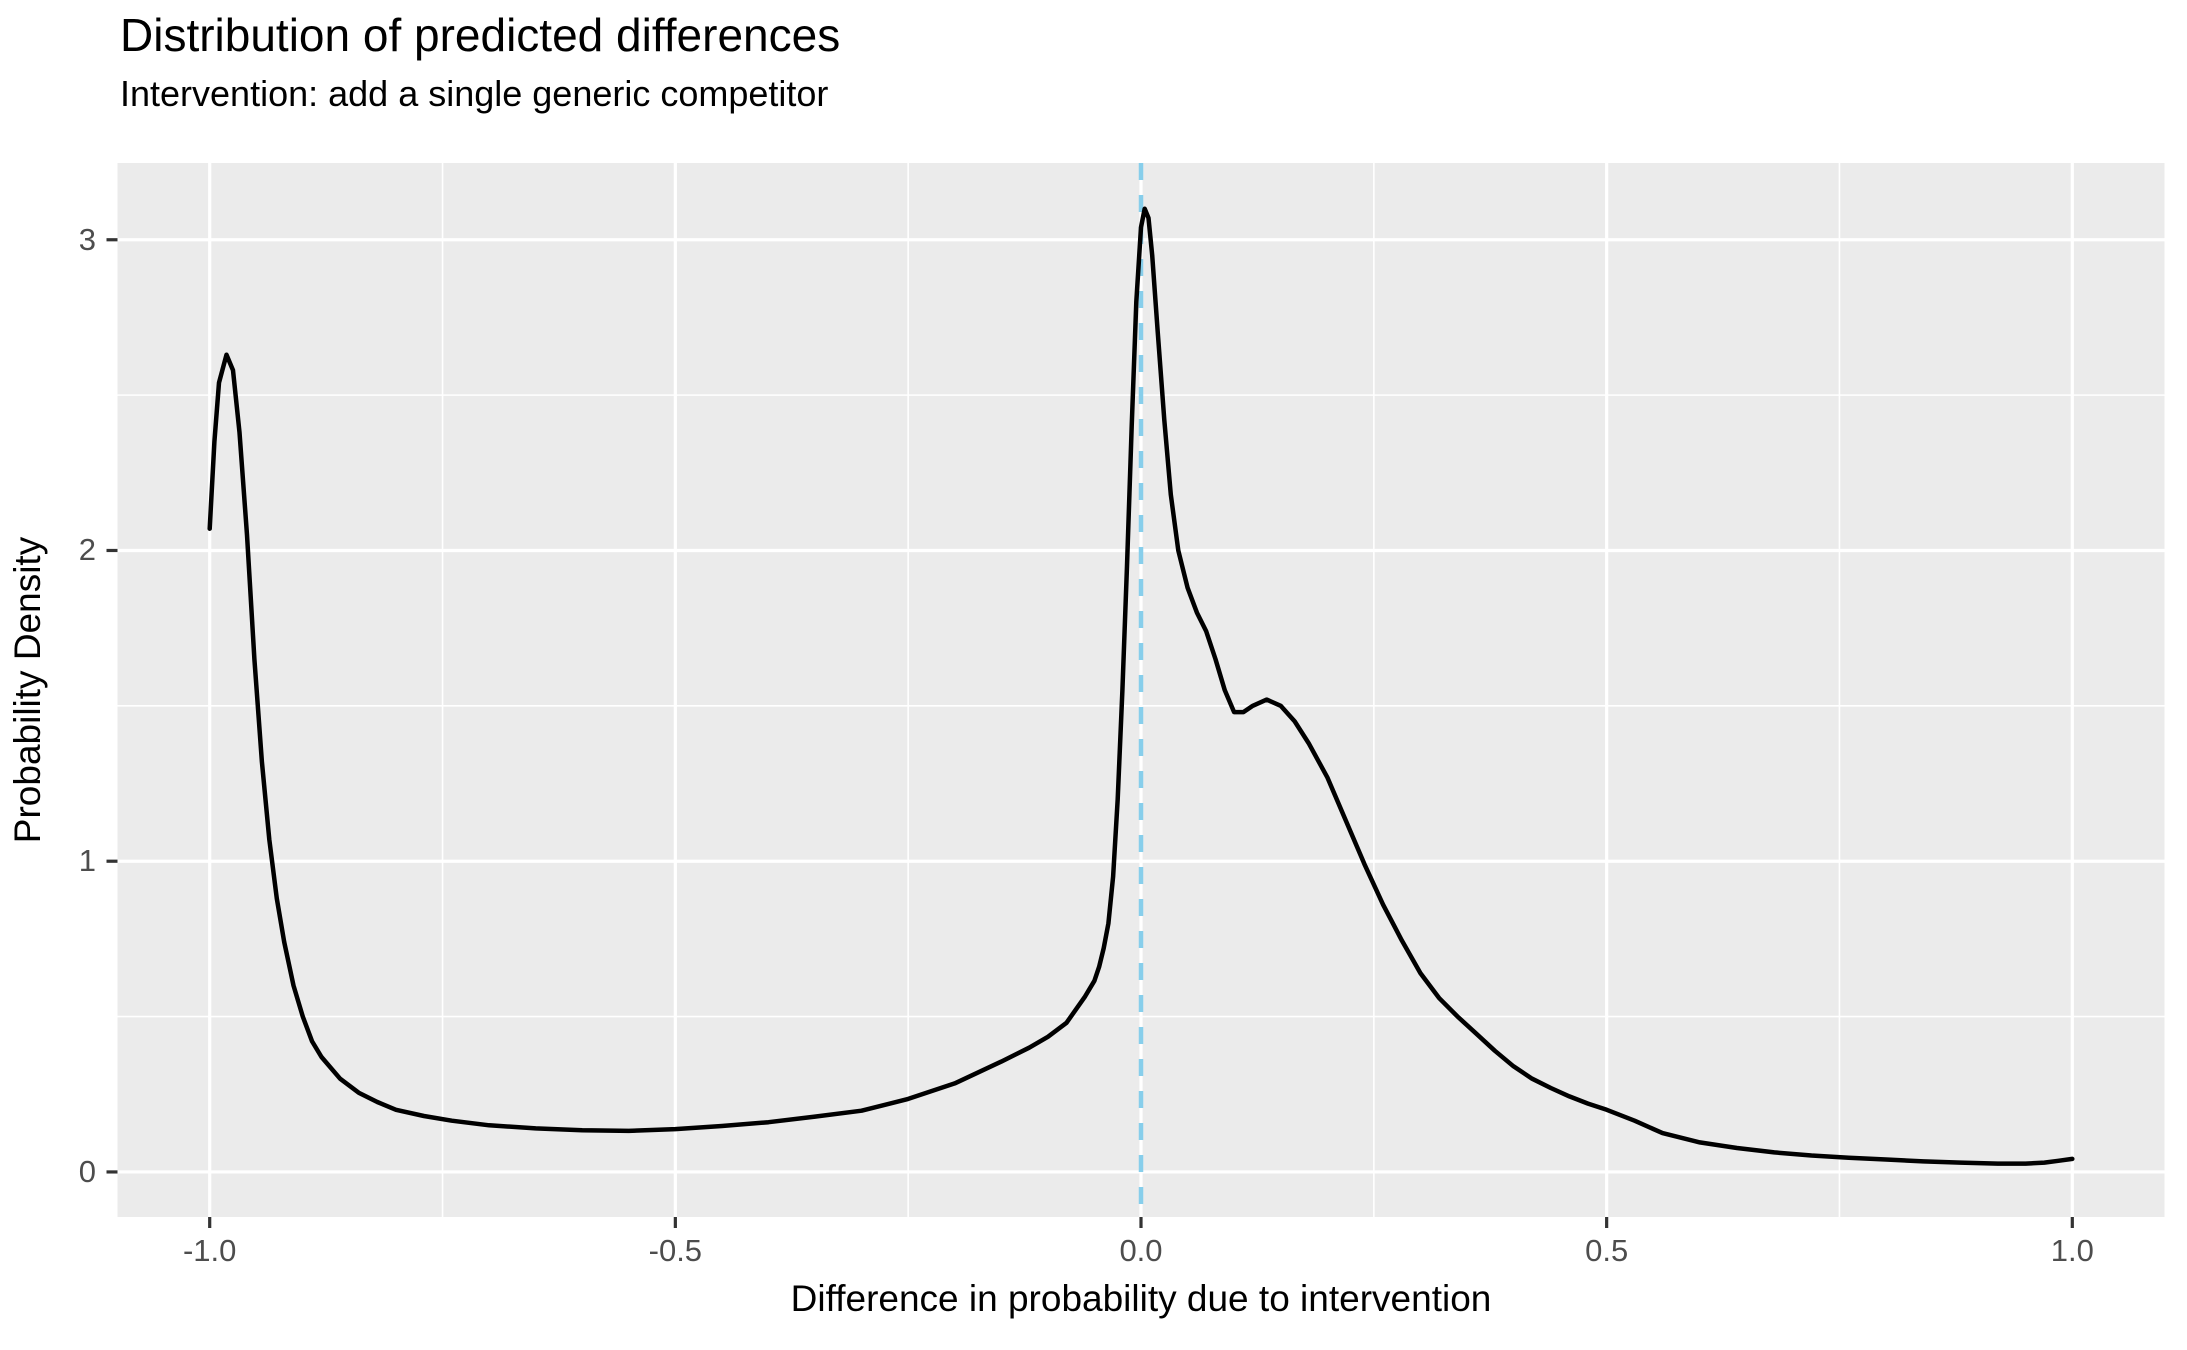 The width and height of the screenshot is (2187, 1350). What do you see at coordinates (2072, 1250) in the screenshot?
I see `x-tick-label: 1.0` at bounding box center [2072, 1250].